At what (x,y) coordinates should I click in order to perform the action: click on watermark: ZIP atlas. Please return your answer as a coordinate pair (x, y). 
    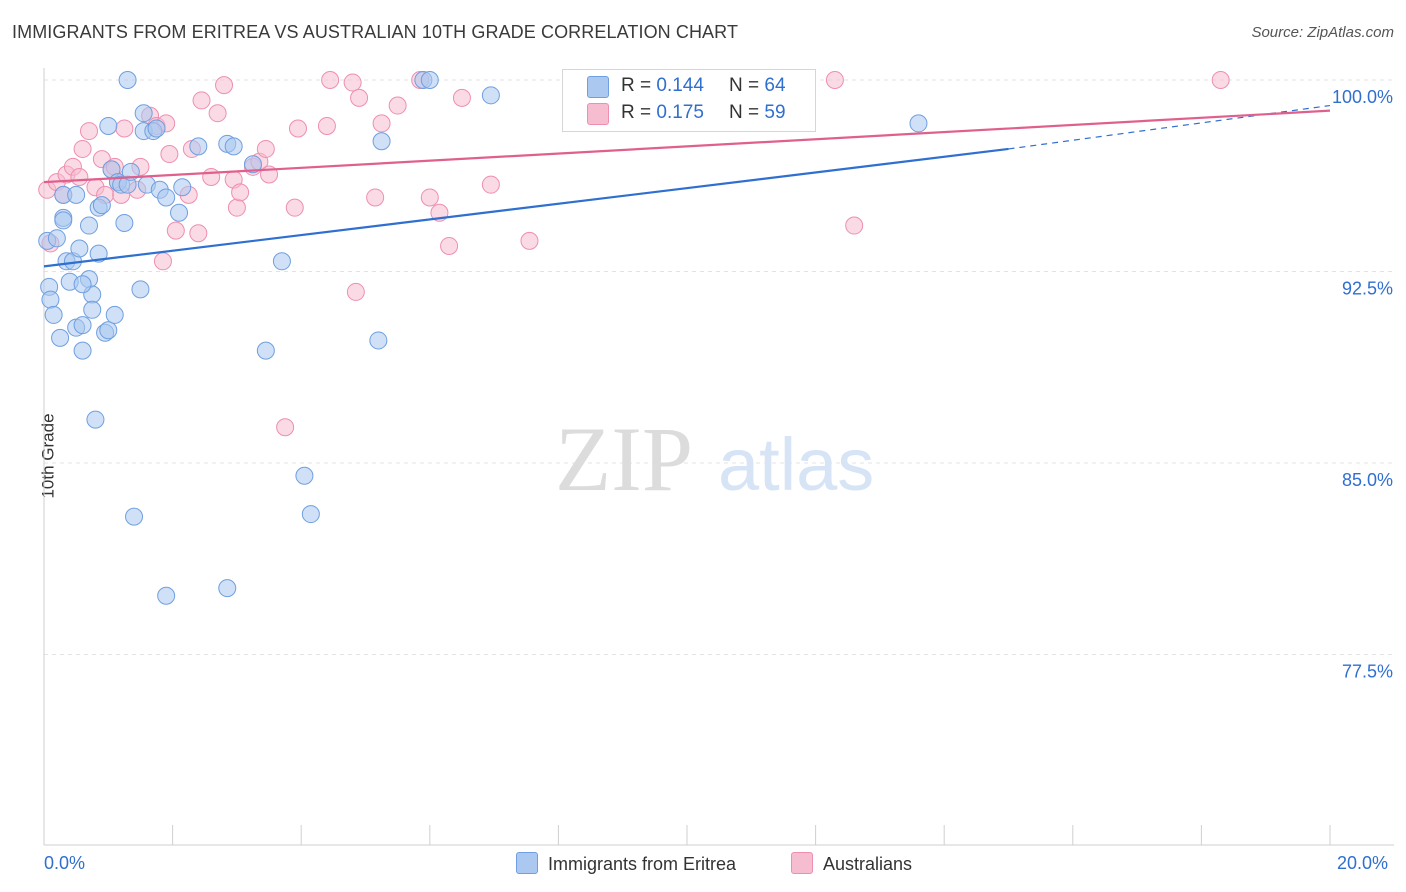
    Looking at the image, I should click on (714, 459).